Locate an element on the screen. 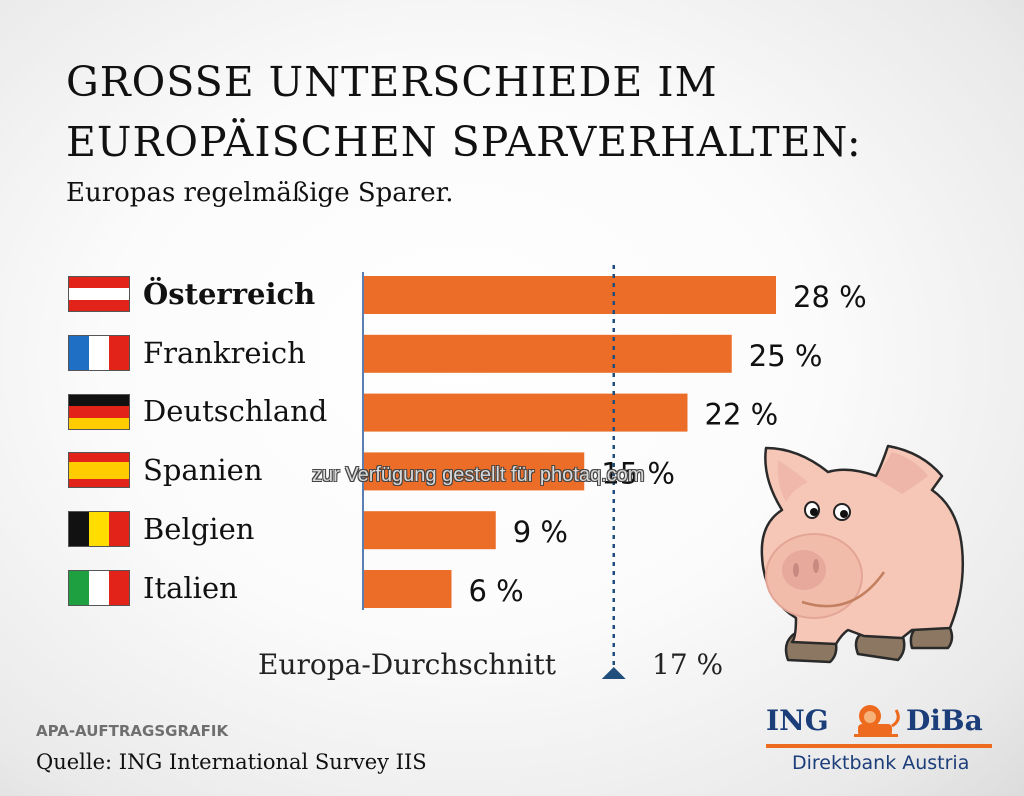 The height and width of the screenshot is (796, 1024). category-label: Frankreich is located at coordinates (224, 353).